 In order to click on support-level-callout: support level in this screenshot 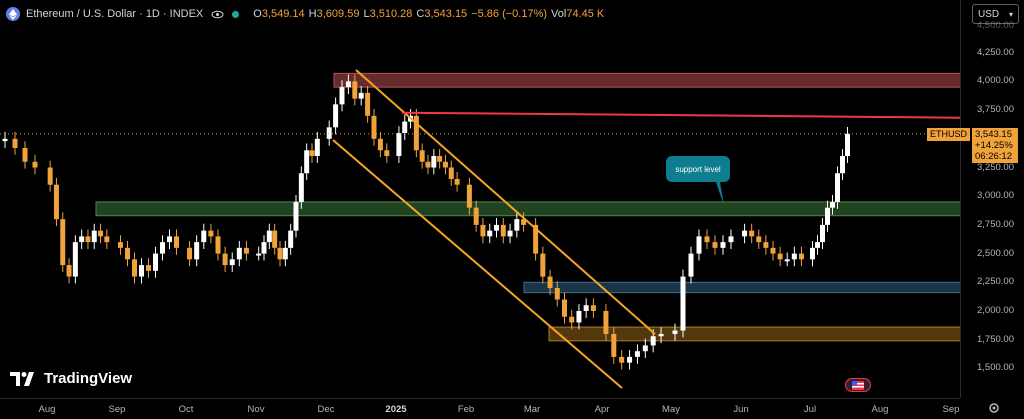, I will do `click(698, 169)`.